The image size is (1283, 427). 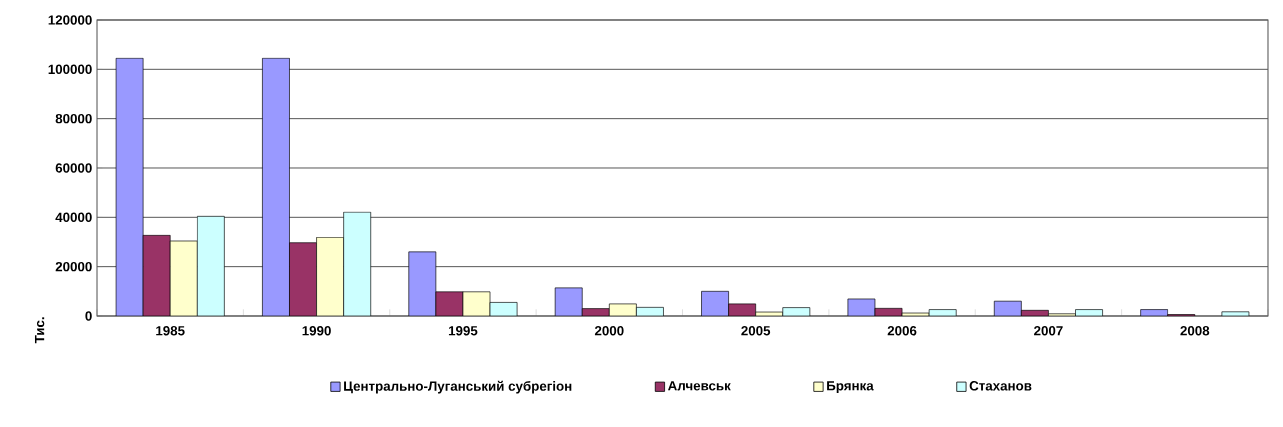 I want to click on x-tick-label: 2006, so click(x=902, y=331).